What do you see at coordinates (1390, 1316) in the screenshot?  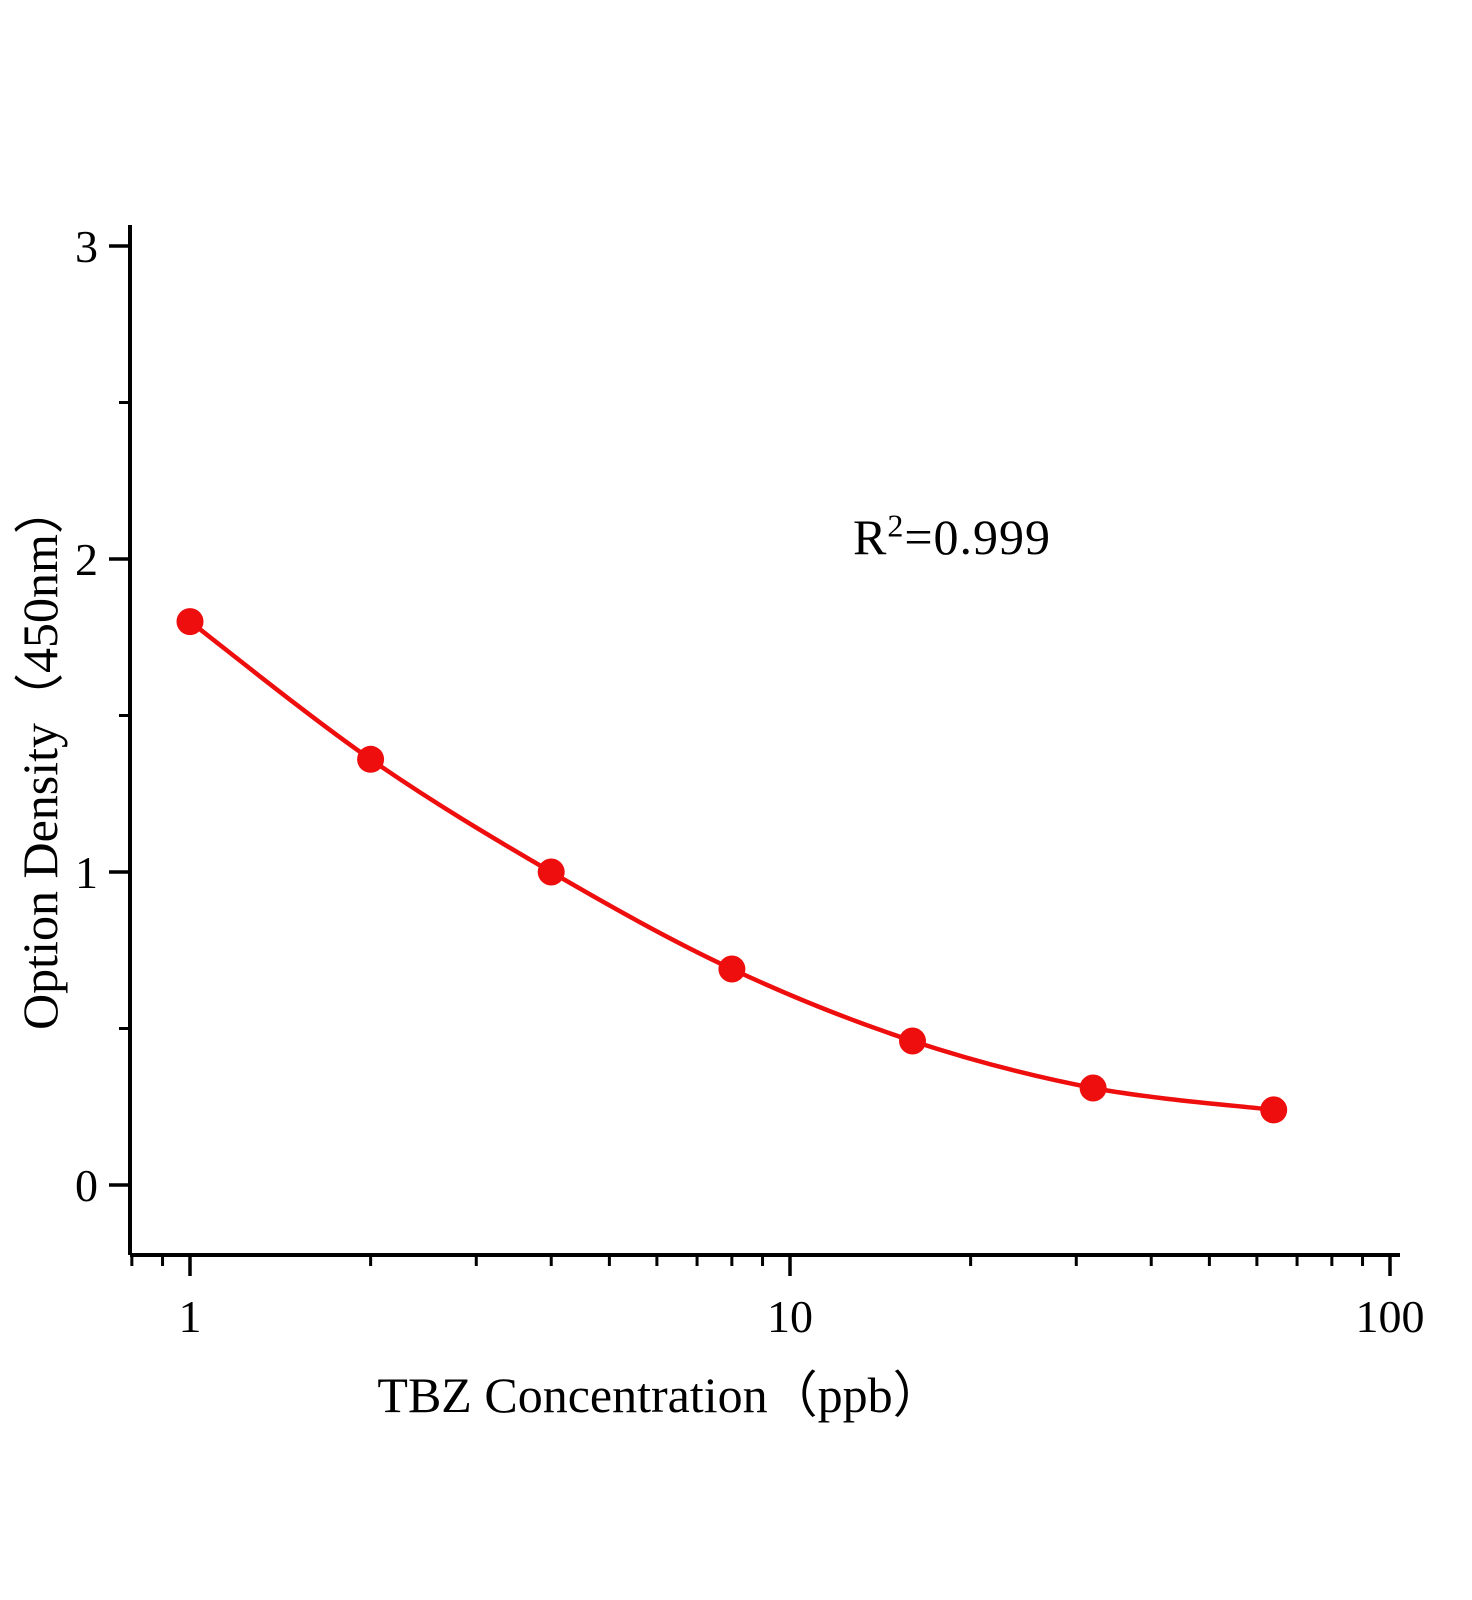 I see `x-tick-label: 100` at bounding box center [1390, 1316].